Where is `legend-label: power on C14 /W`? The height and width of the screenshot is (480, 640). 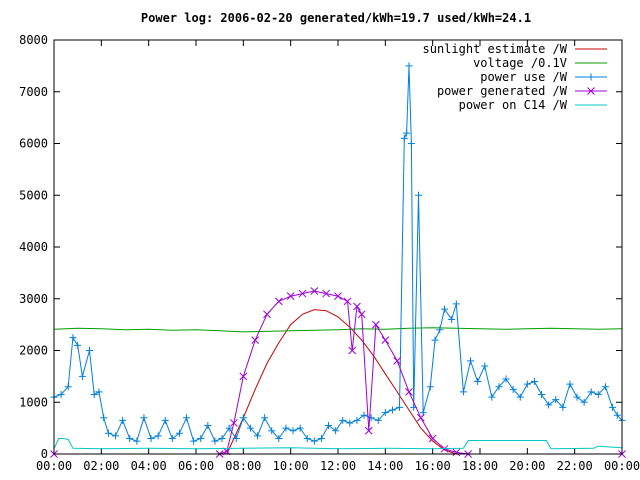
legend-label: power on C14 /W is located at coordinates (513, 105).